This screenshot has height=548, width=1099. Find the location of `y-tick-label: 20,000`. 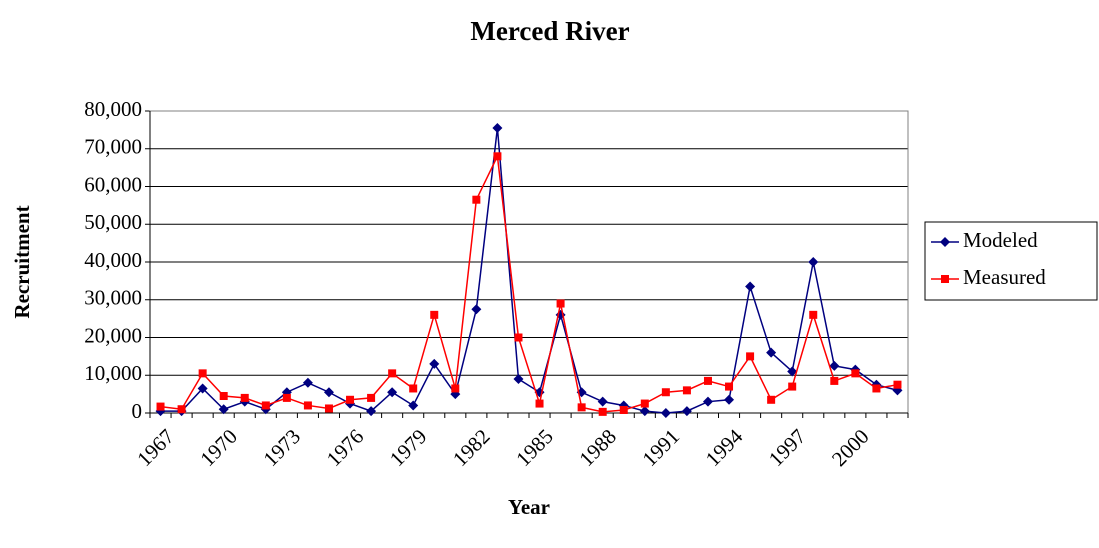

y-tick-label: 20,000 is located at coordinates (113, 335).